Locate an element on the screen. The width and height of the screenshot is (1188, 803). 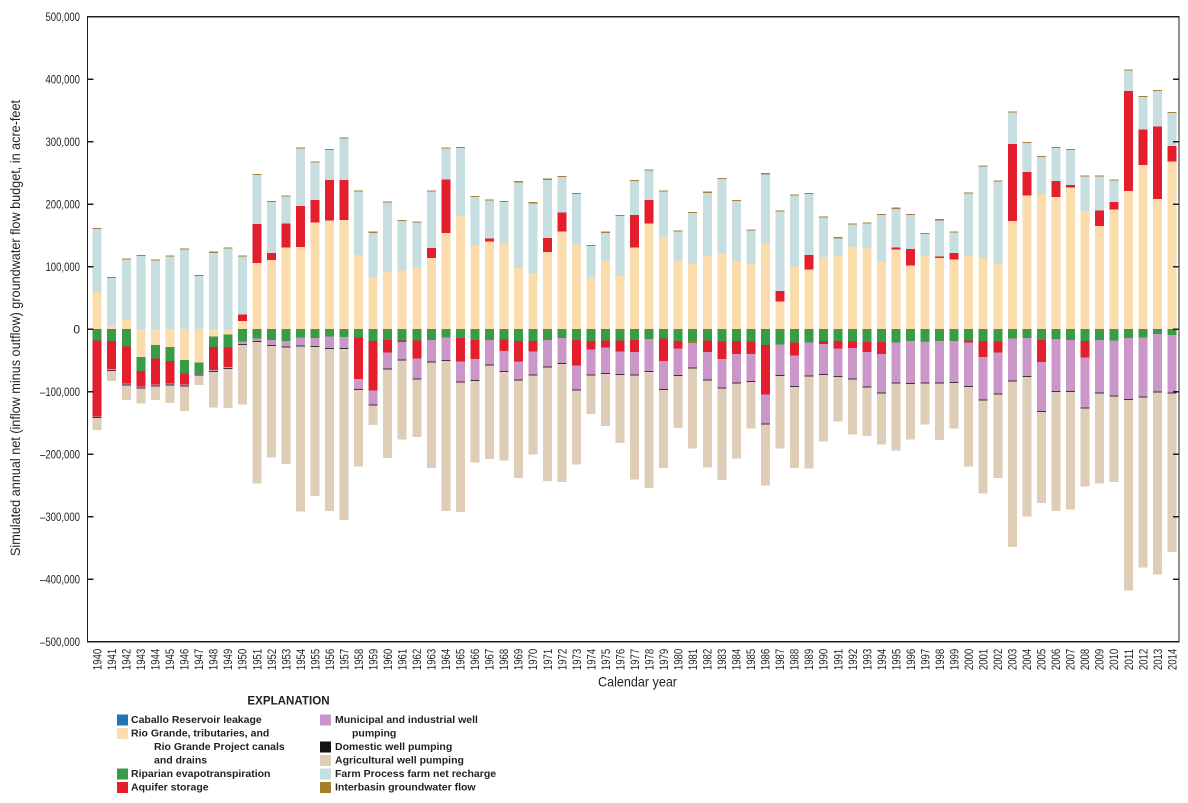
svg-text: Rio Grande Project canals is located at coordinates (219, 747).